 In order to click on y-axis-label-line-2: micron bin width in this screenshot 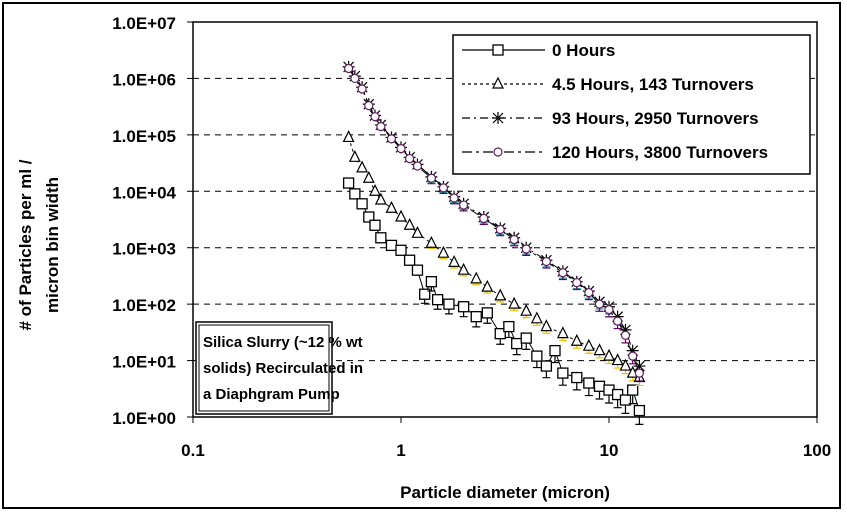, I will do `click(52, 245)`.